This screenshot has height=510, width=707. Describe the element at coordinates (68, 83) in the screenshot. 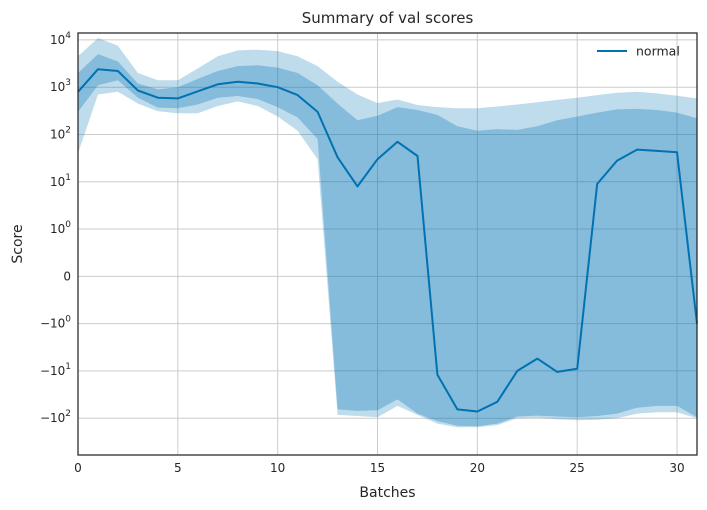

I see `y-tick-exponent: 3` at that location.